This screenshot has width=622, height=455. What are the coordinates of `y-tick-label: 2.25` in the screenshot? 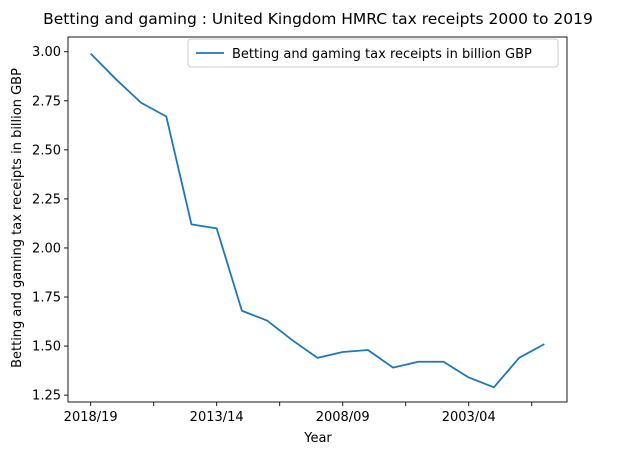 It's located at (46, 199).